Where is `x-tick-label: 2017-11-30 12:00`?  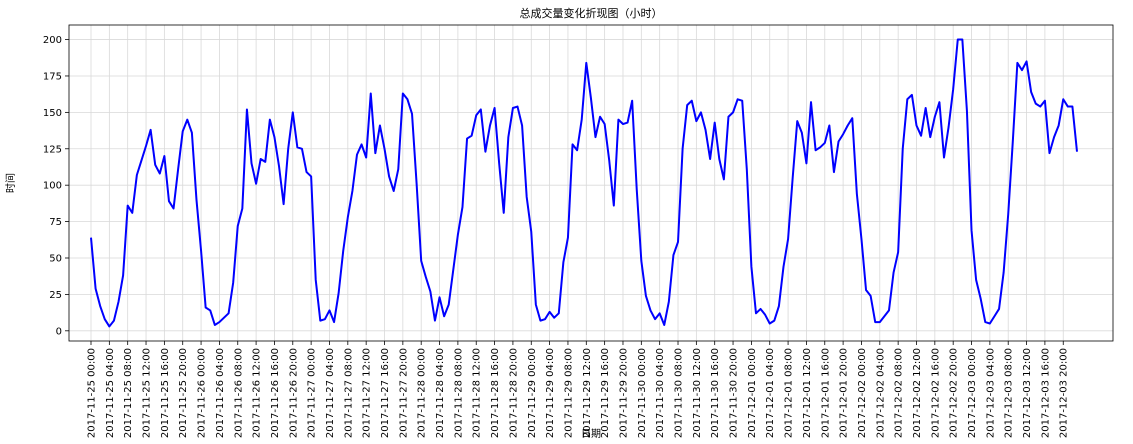
x-tick-label: 2017-11-30 12:00 is located at coordinates (697, 393).